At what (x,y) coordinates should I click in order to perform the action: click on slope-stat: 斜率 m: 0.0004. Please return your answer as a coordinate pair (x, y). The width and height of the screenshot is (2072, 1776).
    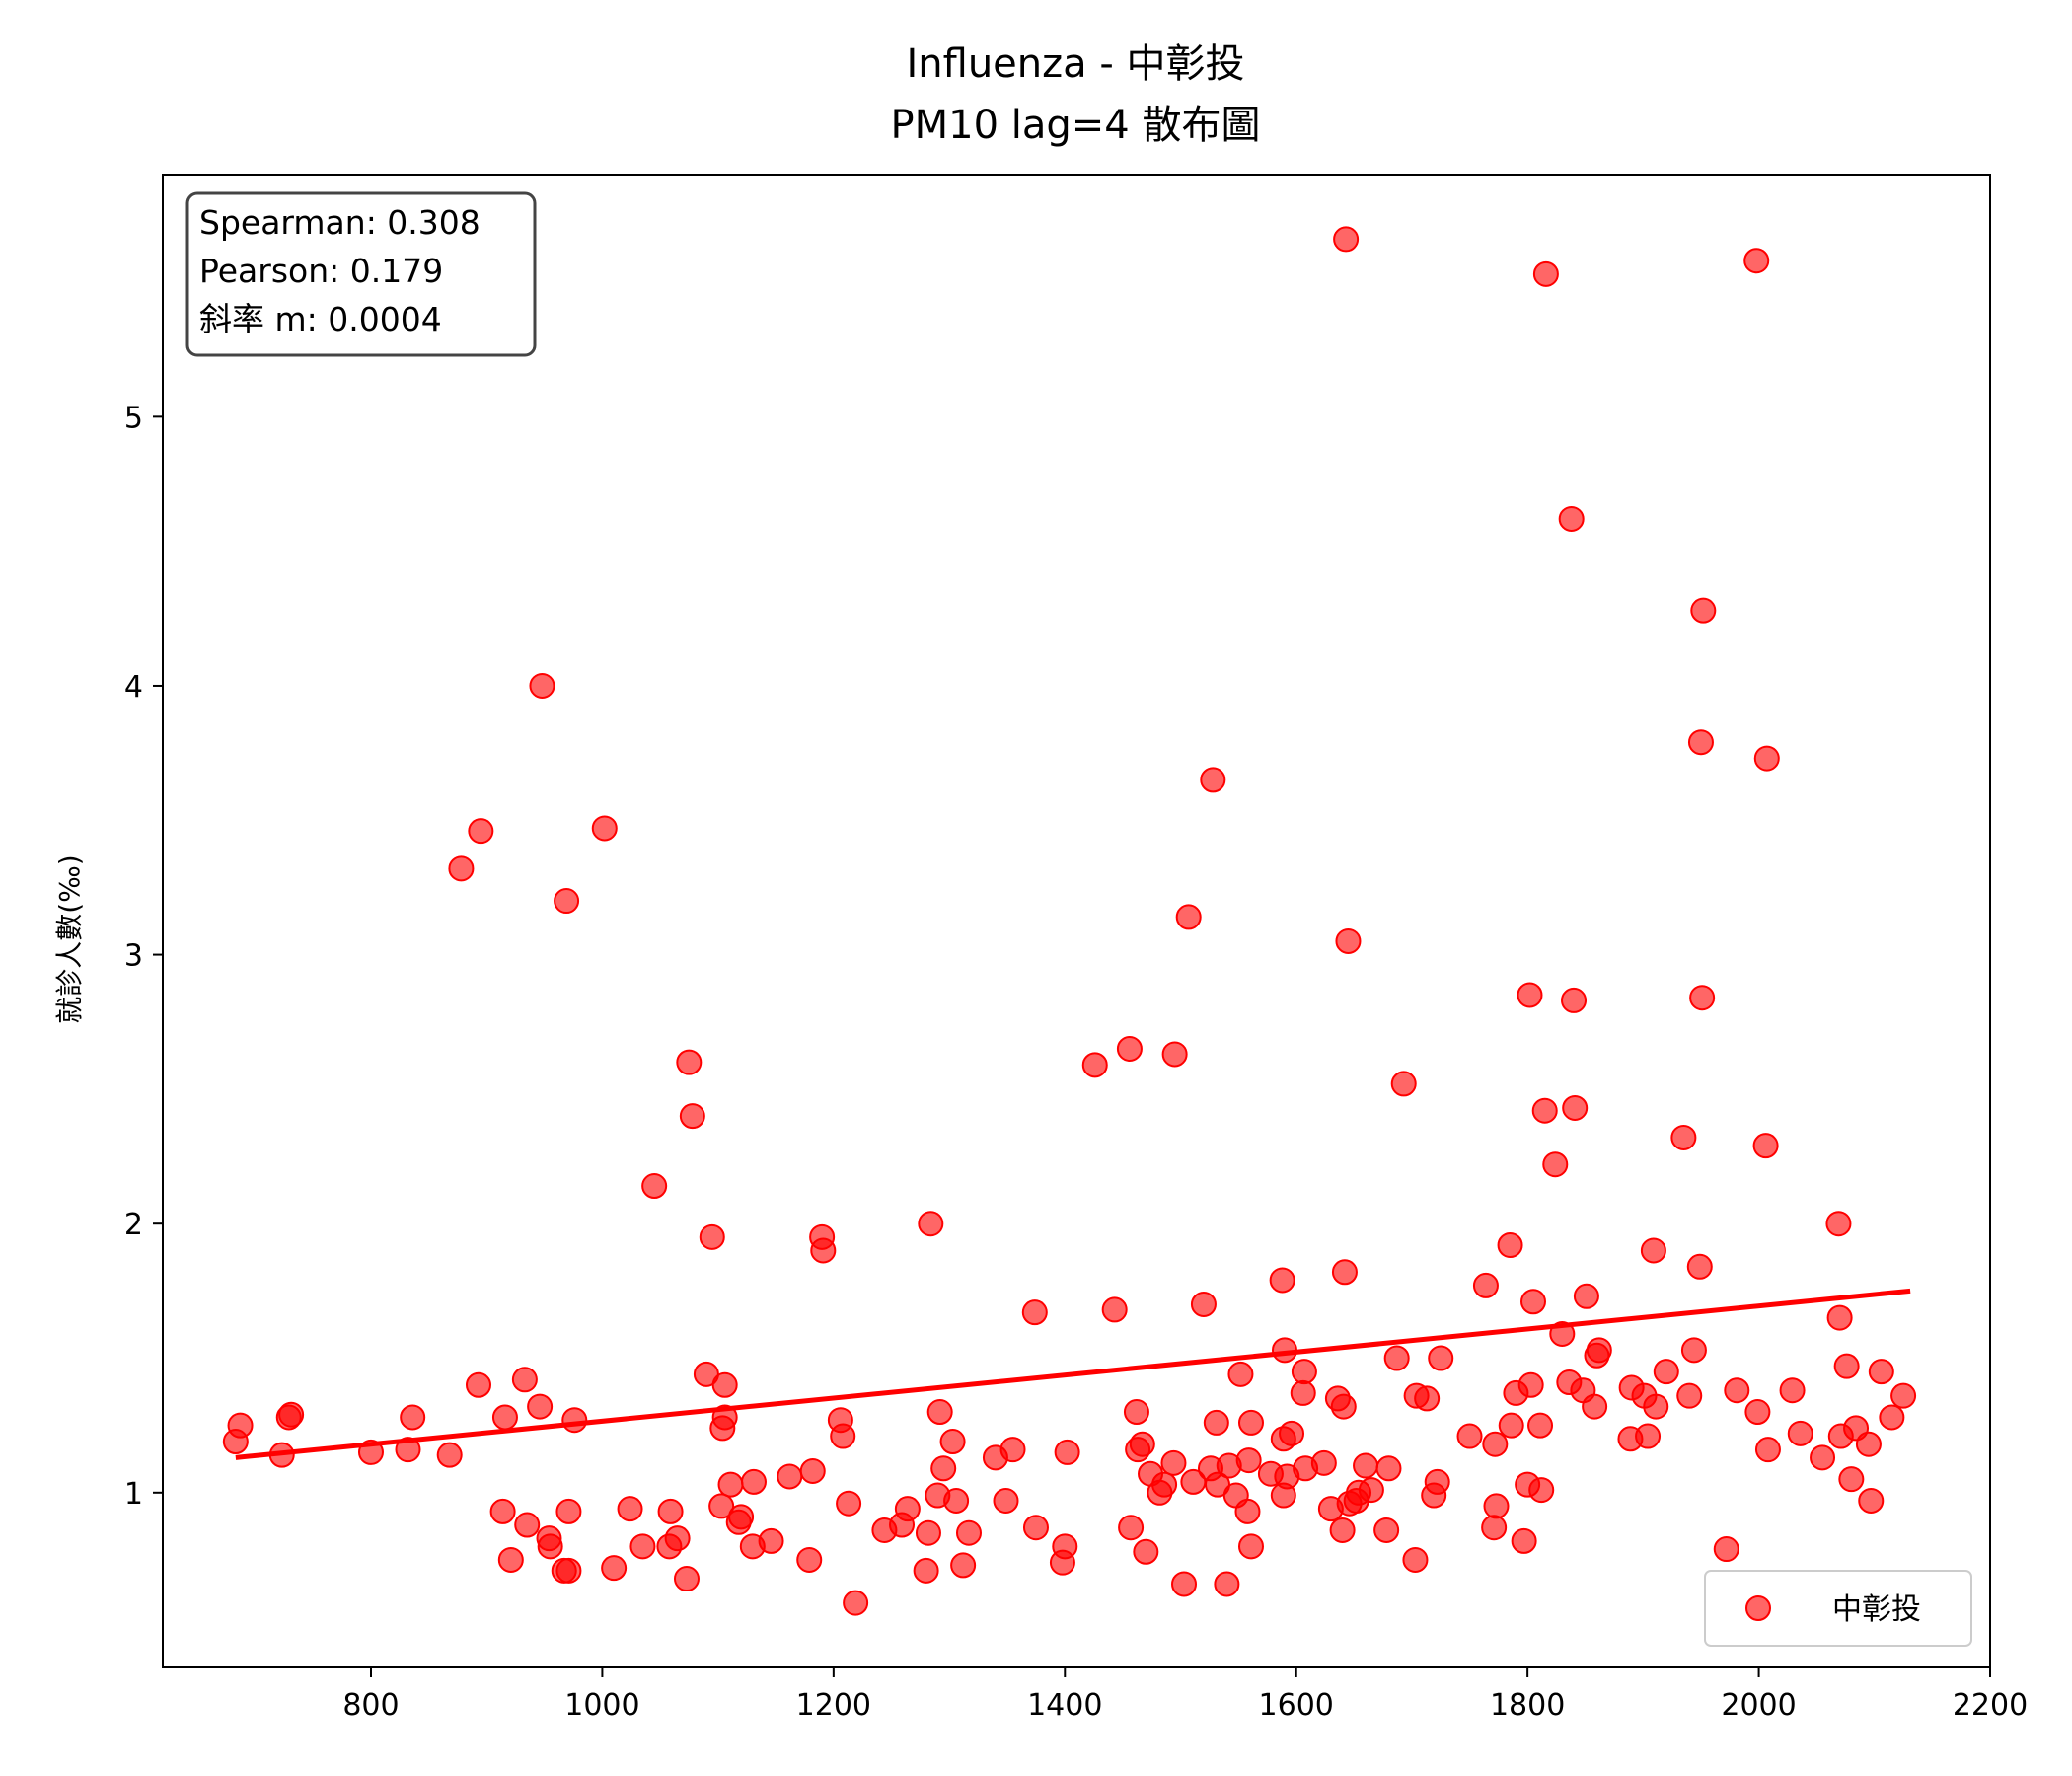
    Looking at the image, I should click on (320, 319).